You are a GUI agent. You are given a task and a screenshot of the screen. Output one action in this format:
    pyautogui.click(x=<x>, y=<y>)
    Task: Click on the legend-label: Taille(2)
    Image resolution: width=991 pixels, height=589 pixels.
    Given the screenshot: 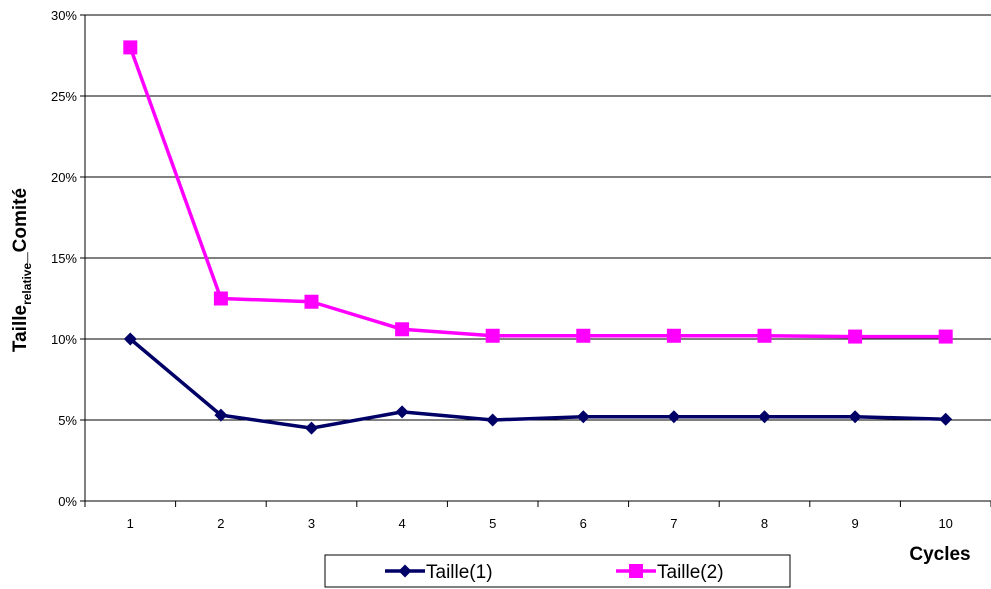 What is the action you would take?
    pyautogui.click(x=690, y=572)
    